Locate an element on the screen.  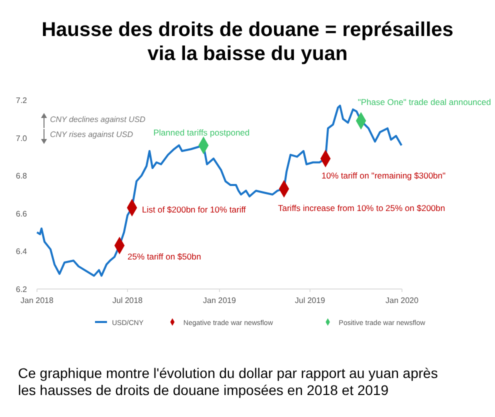
chart-title: Hausse des droits de douane = représailles via la baisse du yuan is located at coordinates (248, 42).